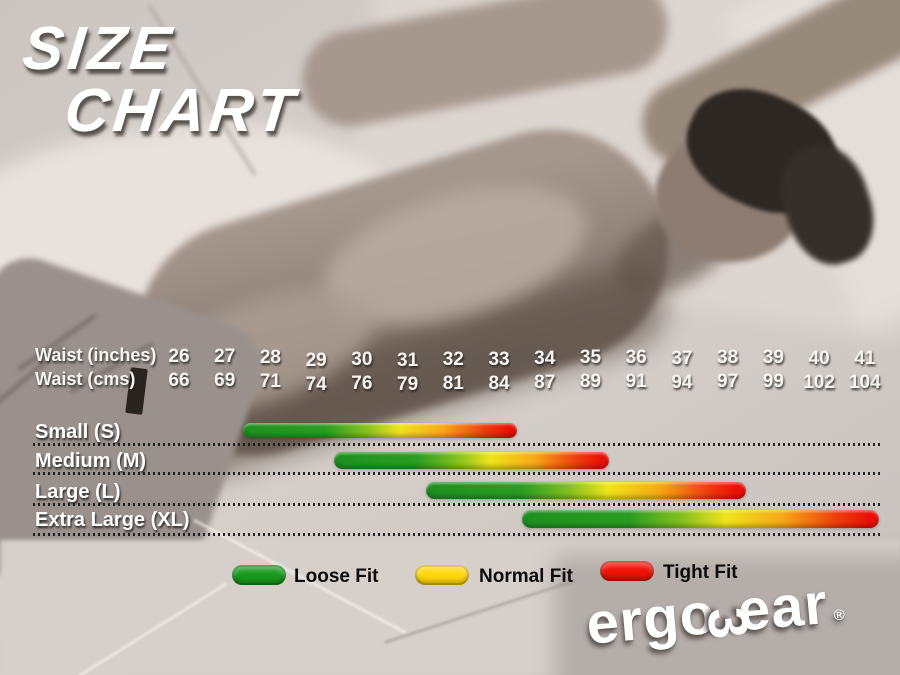 This screenshot has height=675, width=900. What do you see at coordinates (675, 250) in the screenshot?
I see `photo-neck-shadow` at bounding box center [675, 250].